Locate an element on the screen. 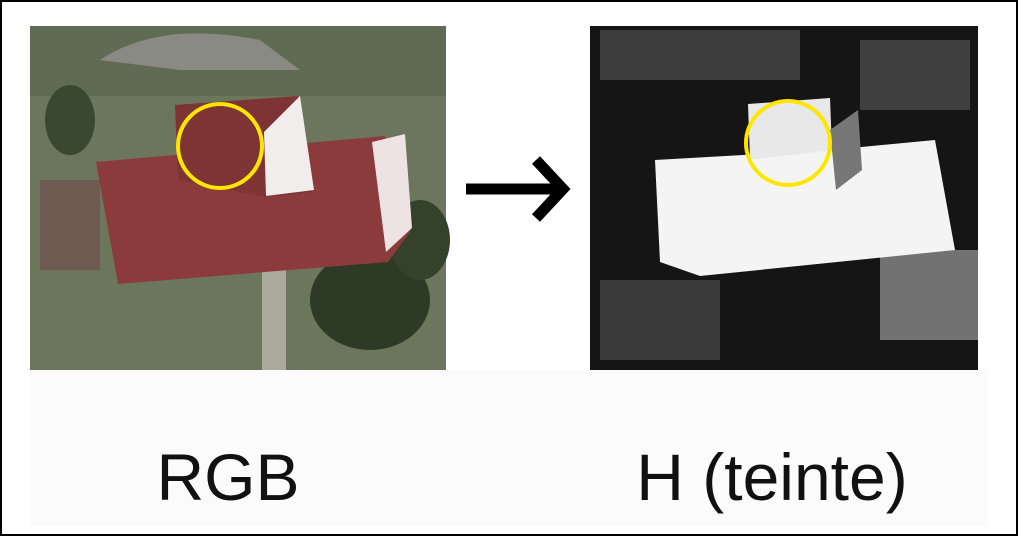 This screenshot has height=536, width=1018. walkway is located at coordinates (274, 320).